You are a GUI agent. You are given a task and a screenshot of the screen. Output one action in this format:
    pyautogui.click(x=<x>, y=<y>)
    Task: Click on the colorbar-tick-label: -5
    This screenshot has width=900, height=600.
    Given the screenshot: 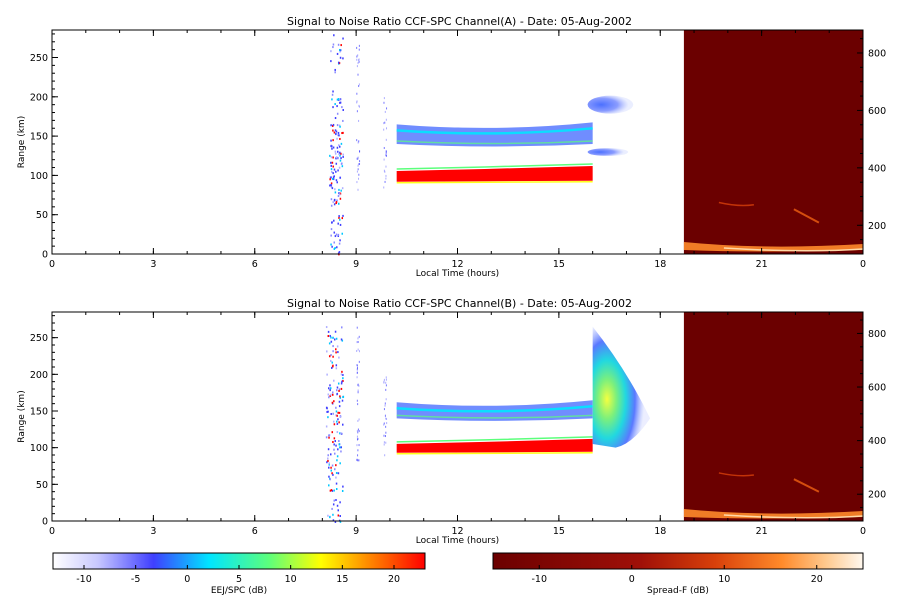 What is the action you would take?
    pyautogui.click(x=135, y=579)
    